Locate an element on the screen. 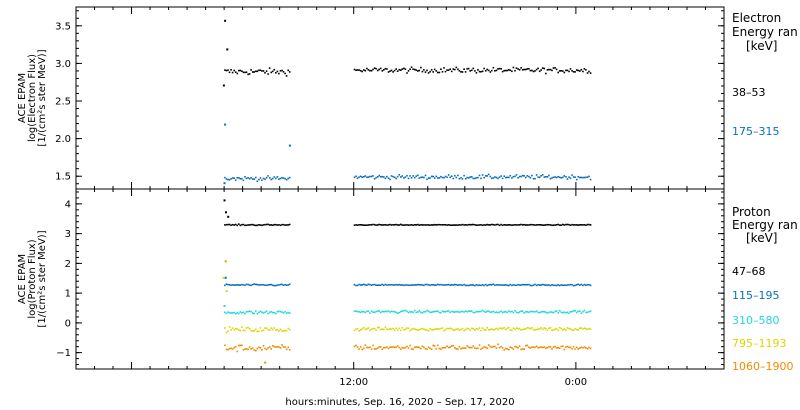 This screenshot has width=800, height=410. legend-entry: 47–68 is located at coordinates (749, 271).